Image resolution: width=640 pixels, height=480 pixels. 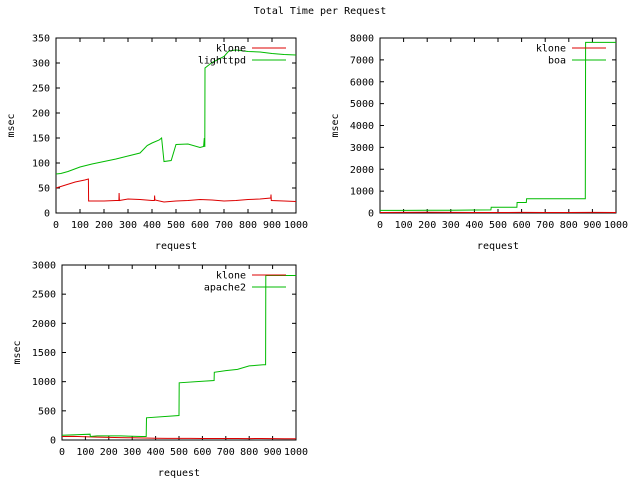 What do you see at coordinates (44, 189) in the screenshot?
I see `y-tick-label: 50` at bounding box center [44, 189].